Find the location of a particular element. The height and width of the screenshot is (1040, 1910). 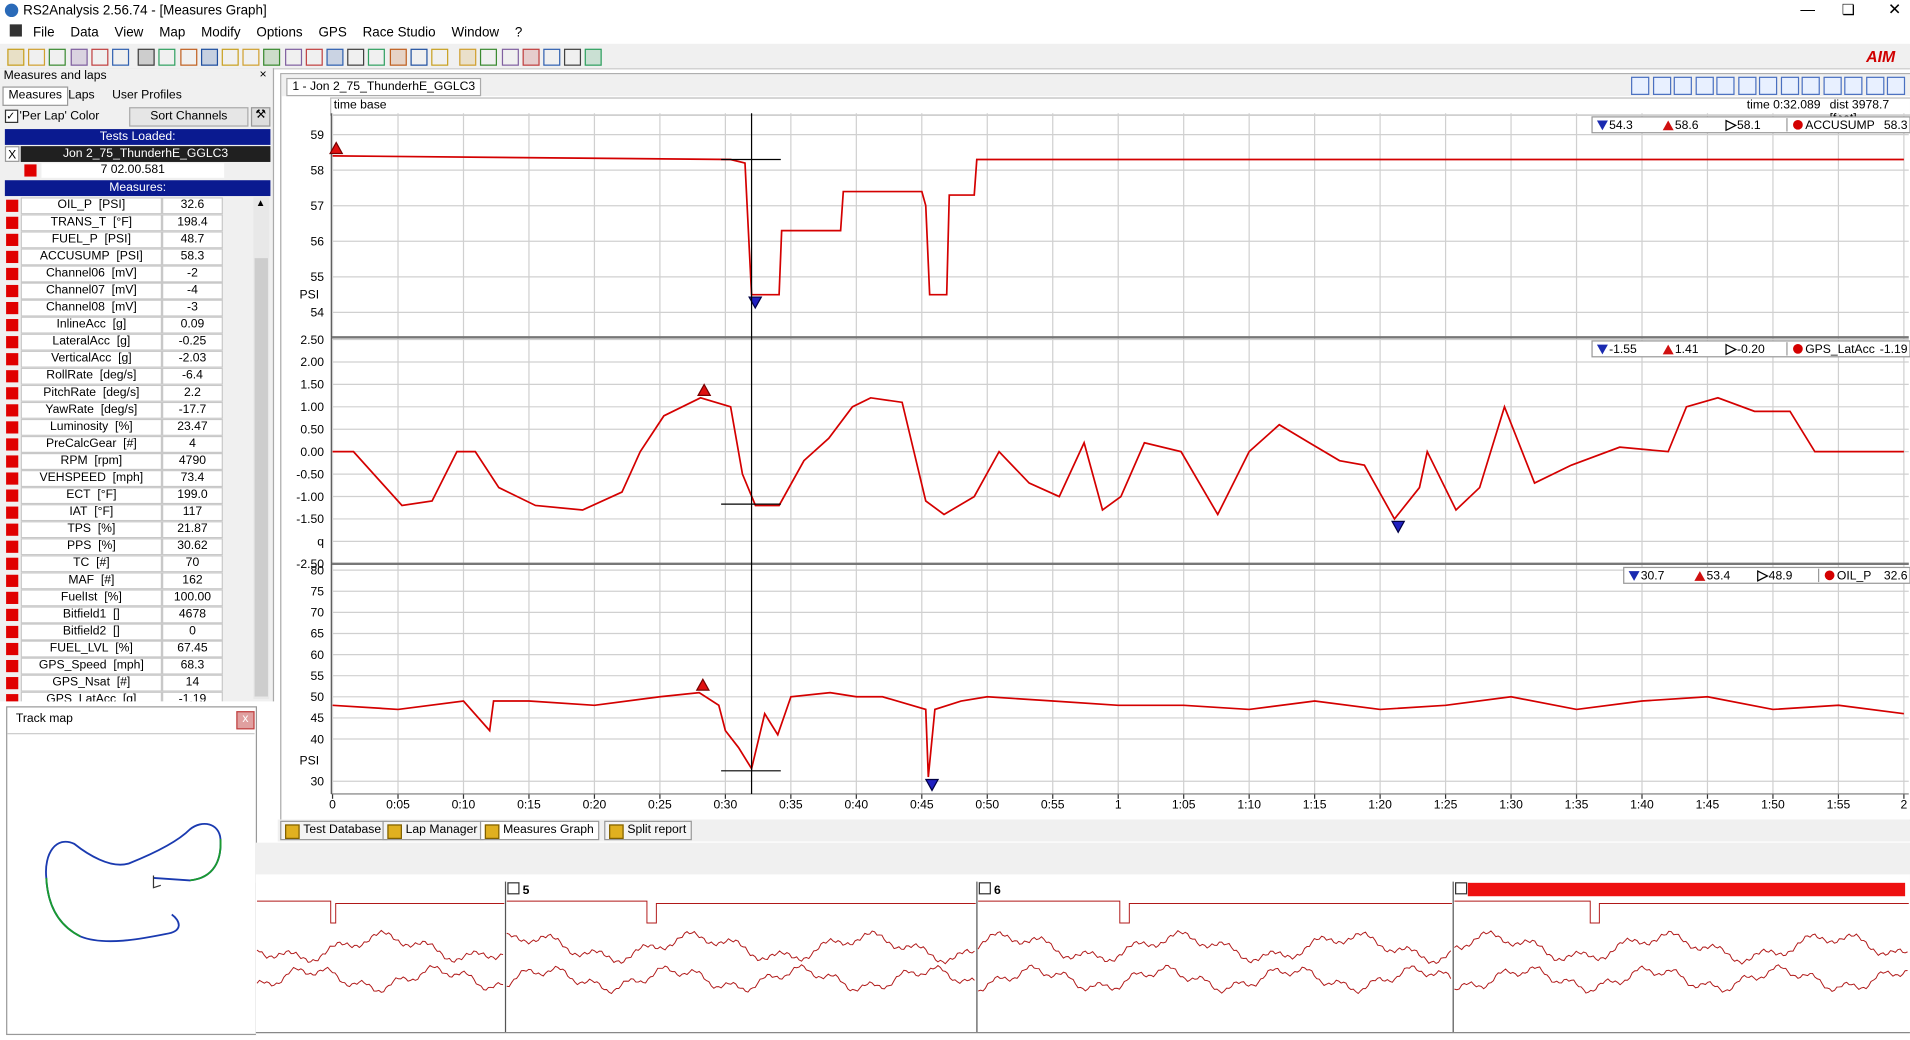

scroll-up: ▲ is located at coordinates (260, 203).